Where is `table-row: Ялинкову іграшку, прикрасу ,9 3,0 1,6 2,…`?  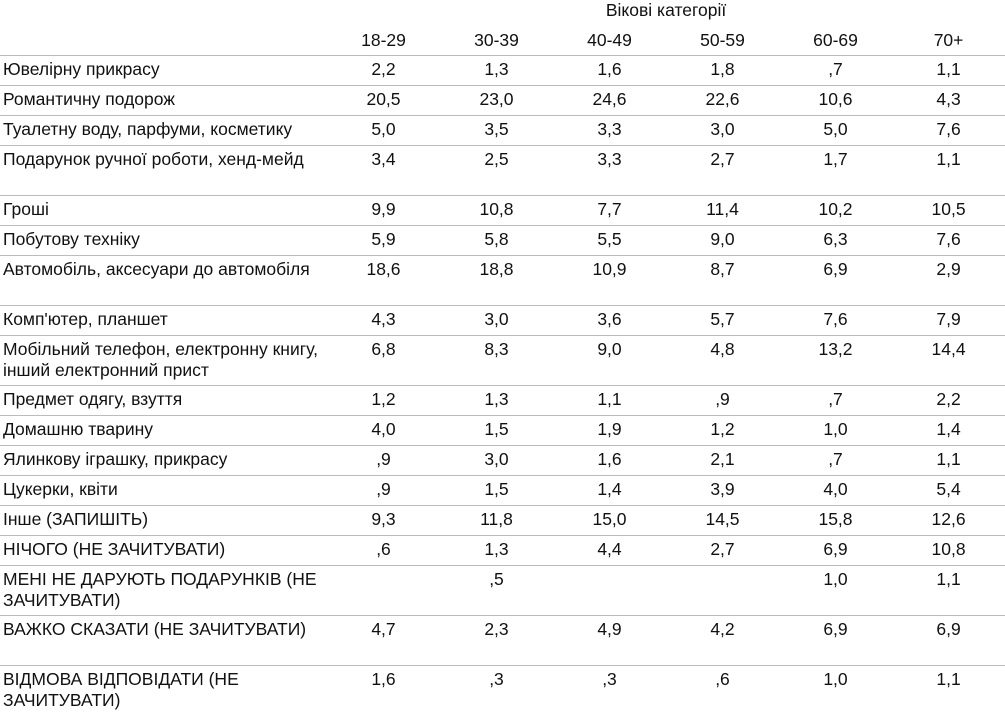
table-row: Ялинкову іграшку, прикрасу ,9 3,0 1,6 2,… is located at coordinates (502, 460).